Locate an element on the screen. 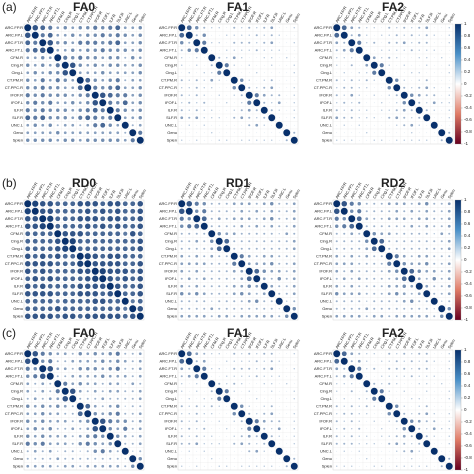  row-label: ARC.FP.R is located at coordinates (14, 203).